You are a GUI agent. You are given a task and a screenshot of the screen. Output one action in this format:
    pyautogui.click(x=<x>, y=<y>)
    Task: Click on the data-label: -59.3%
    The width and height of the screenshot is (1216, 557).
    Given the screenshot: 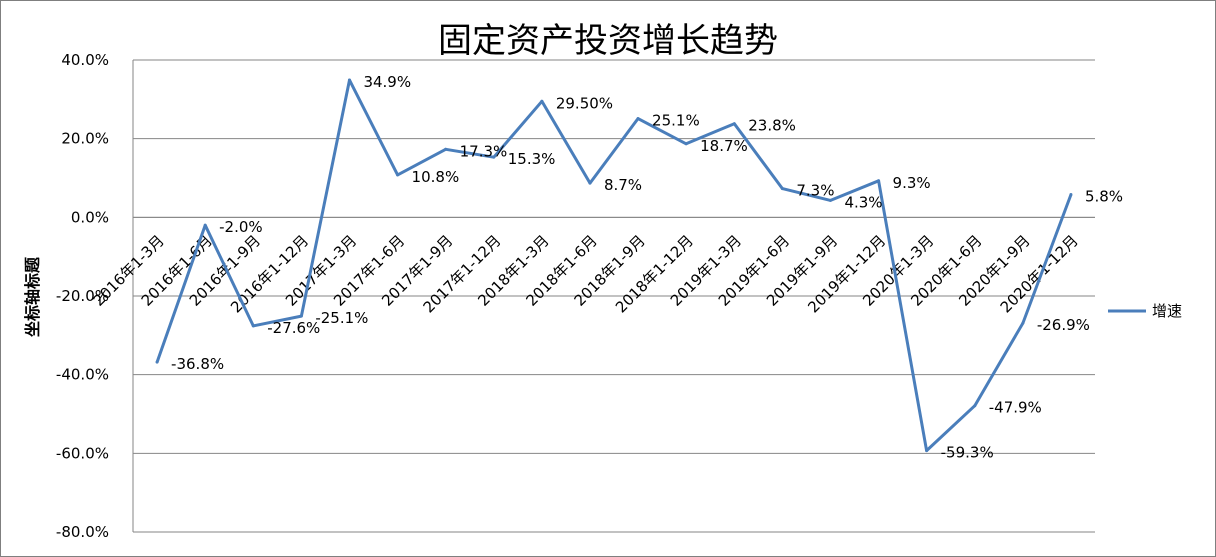 What is the action you would take?
    pyautogui.click(x=967, y=453)
    